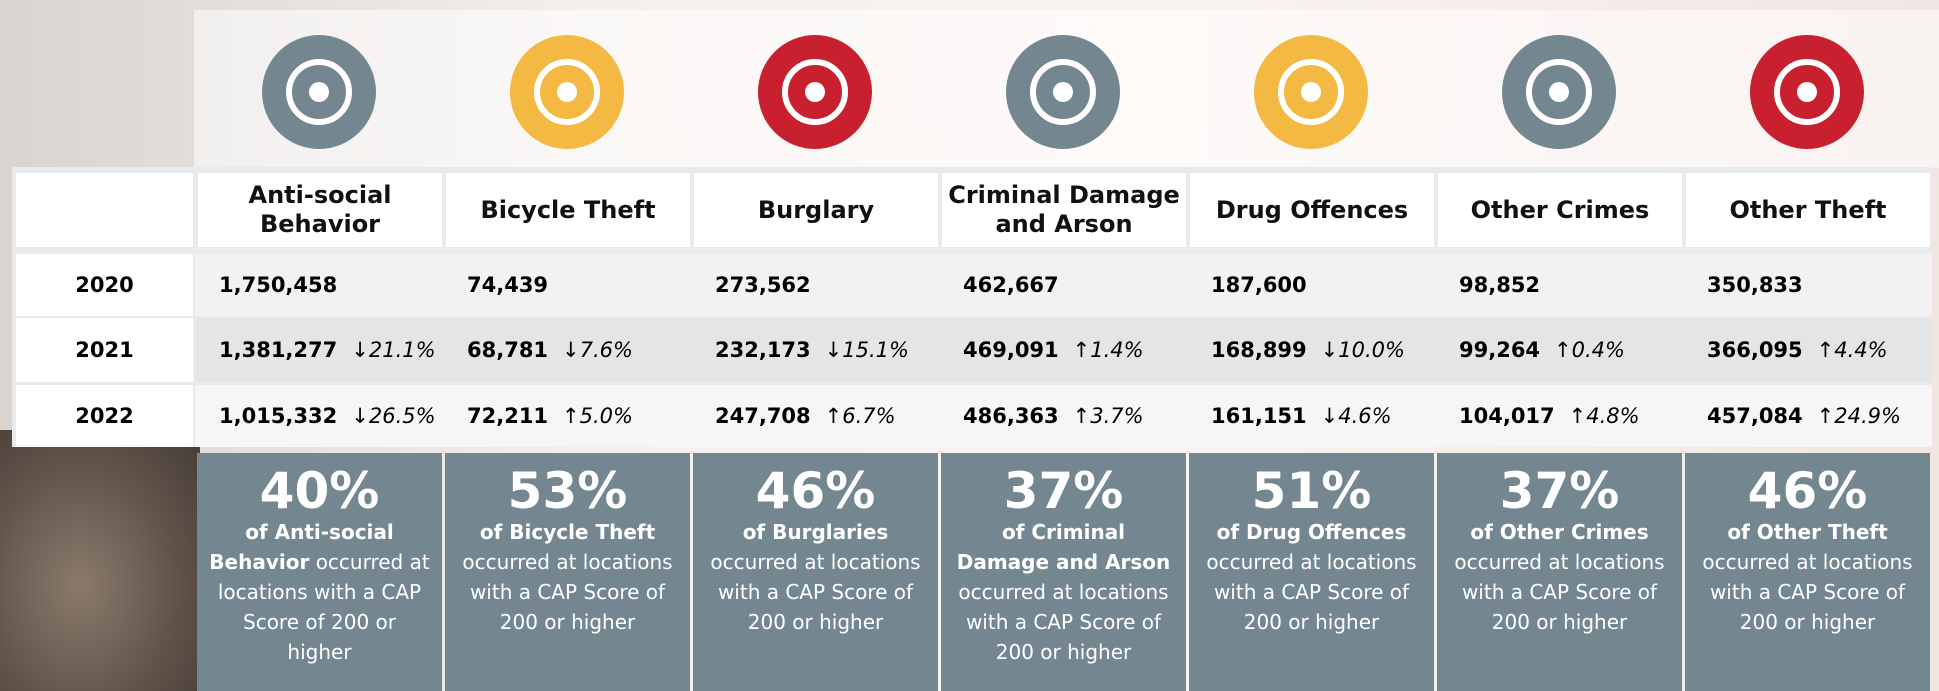 This screenshot has height=691, width=1939. What do you see at coordinates (301, 547) in the screenshot?
I see `summary-bold: of Anti-social Behavior` at bounding box center [301, 547].